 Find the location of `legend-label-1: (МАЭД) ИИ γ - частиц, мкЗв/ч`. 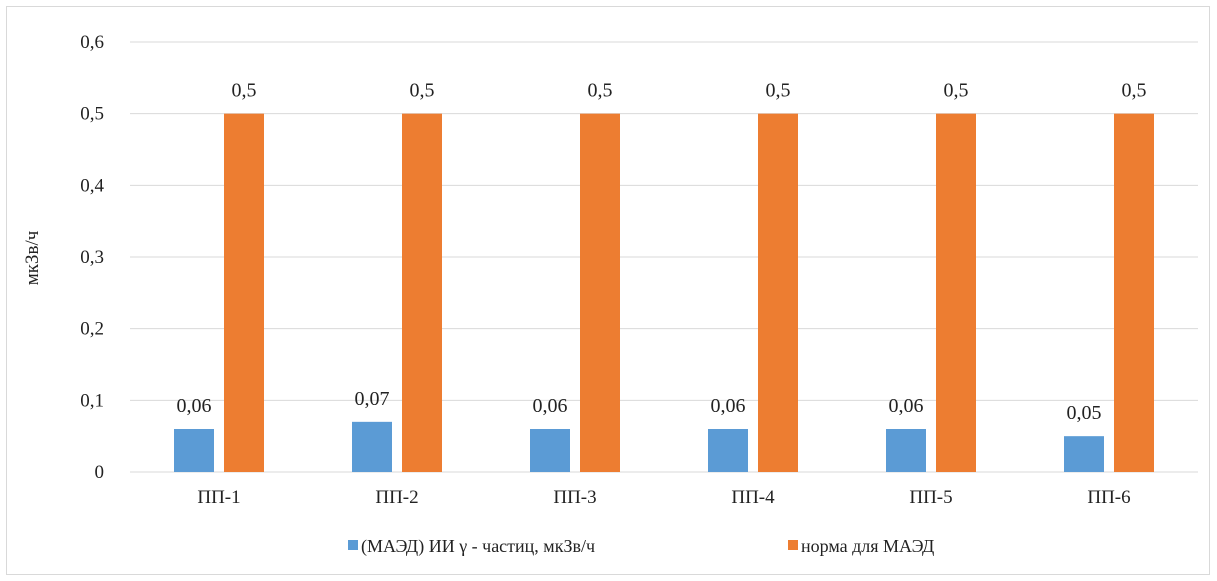

legend-label-1: (МАЭД) ИИ γ - частиц, мкЗв/ч is located at coordinates (478, 546).